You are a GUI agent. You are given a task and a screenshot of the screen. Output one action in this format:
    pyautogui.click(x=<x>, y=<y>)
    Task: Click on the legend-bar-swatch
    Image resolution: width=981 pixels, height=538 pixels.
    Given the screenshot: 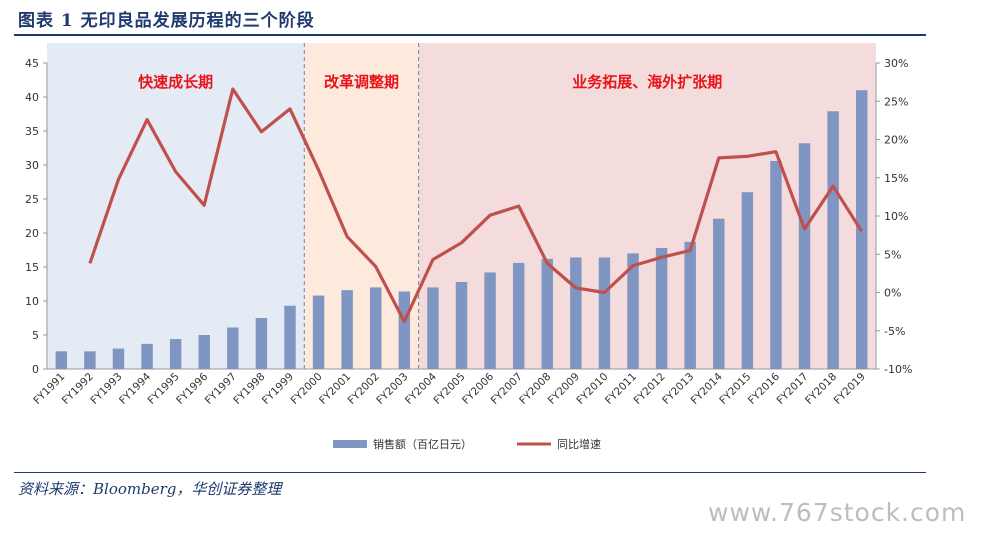 What is the action you would take?
    pyautogui.click(x=350, y=444)
    